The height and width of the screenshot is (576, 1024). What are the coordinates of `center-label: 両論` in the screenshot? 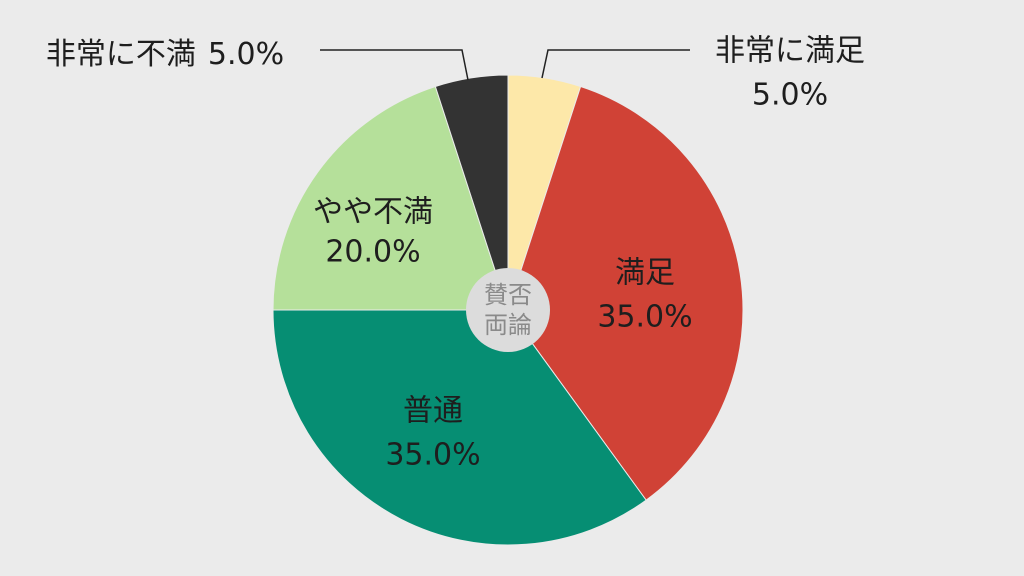 It's located at (508, 325).